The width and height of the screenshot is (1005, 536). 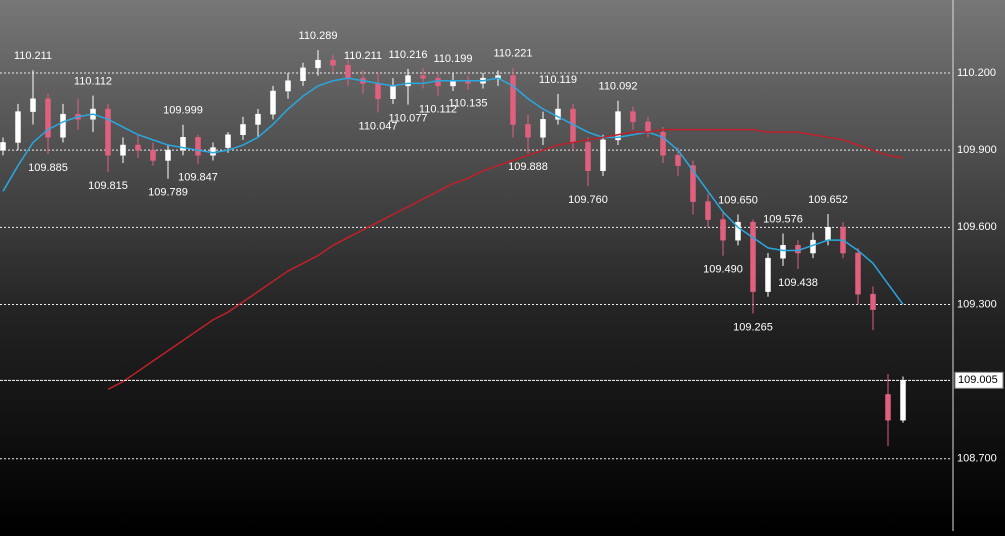 What do you see at coordinates (588, 200) in the screenshot?
I see `price-annotation: 109.760` at bounding box center [588, 200].